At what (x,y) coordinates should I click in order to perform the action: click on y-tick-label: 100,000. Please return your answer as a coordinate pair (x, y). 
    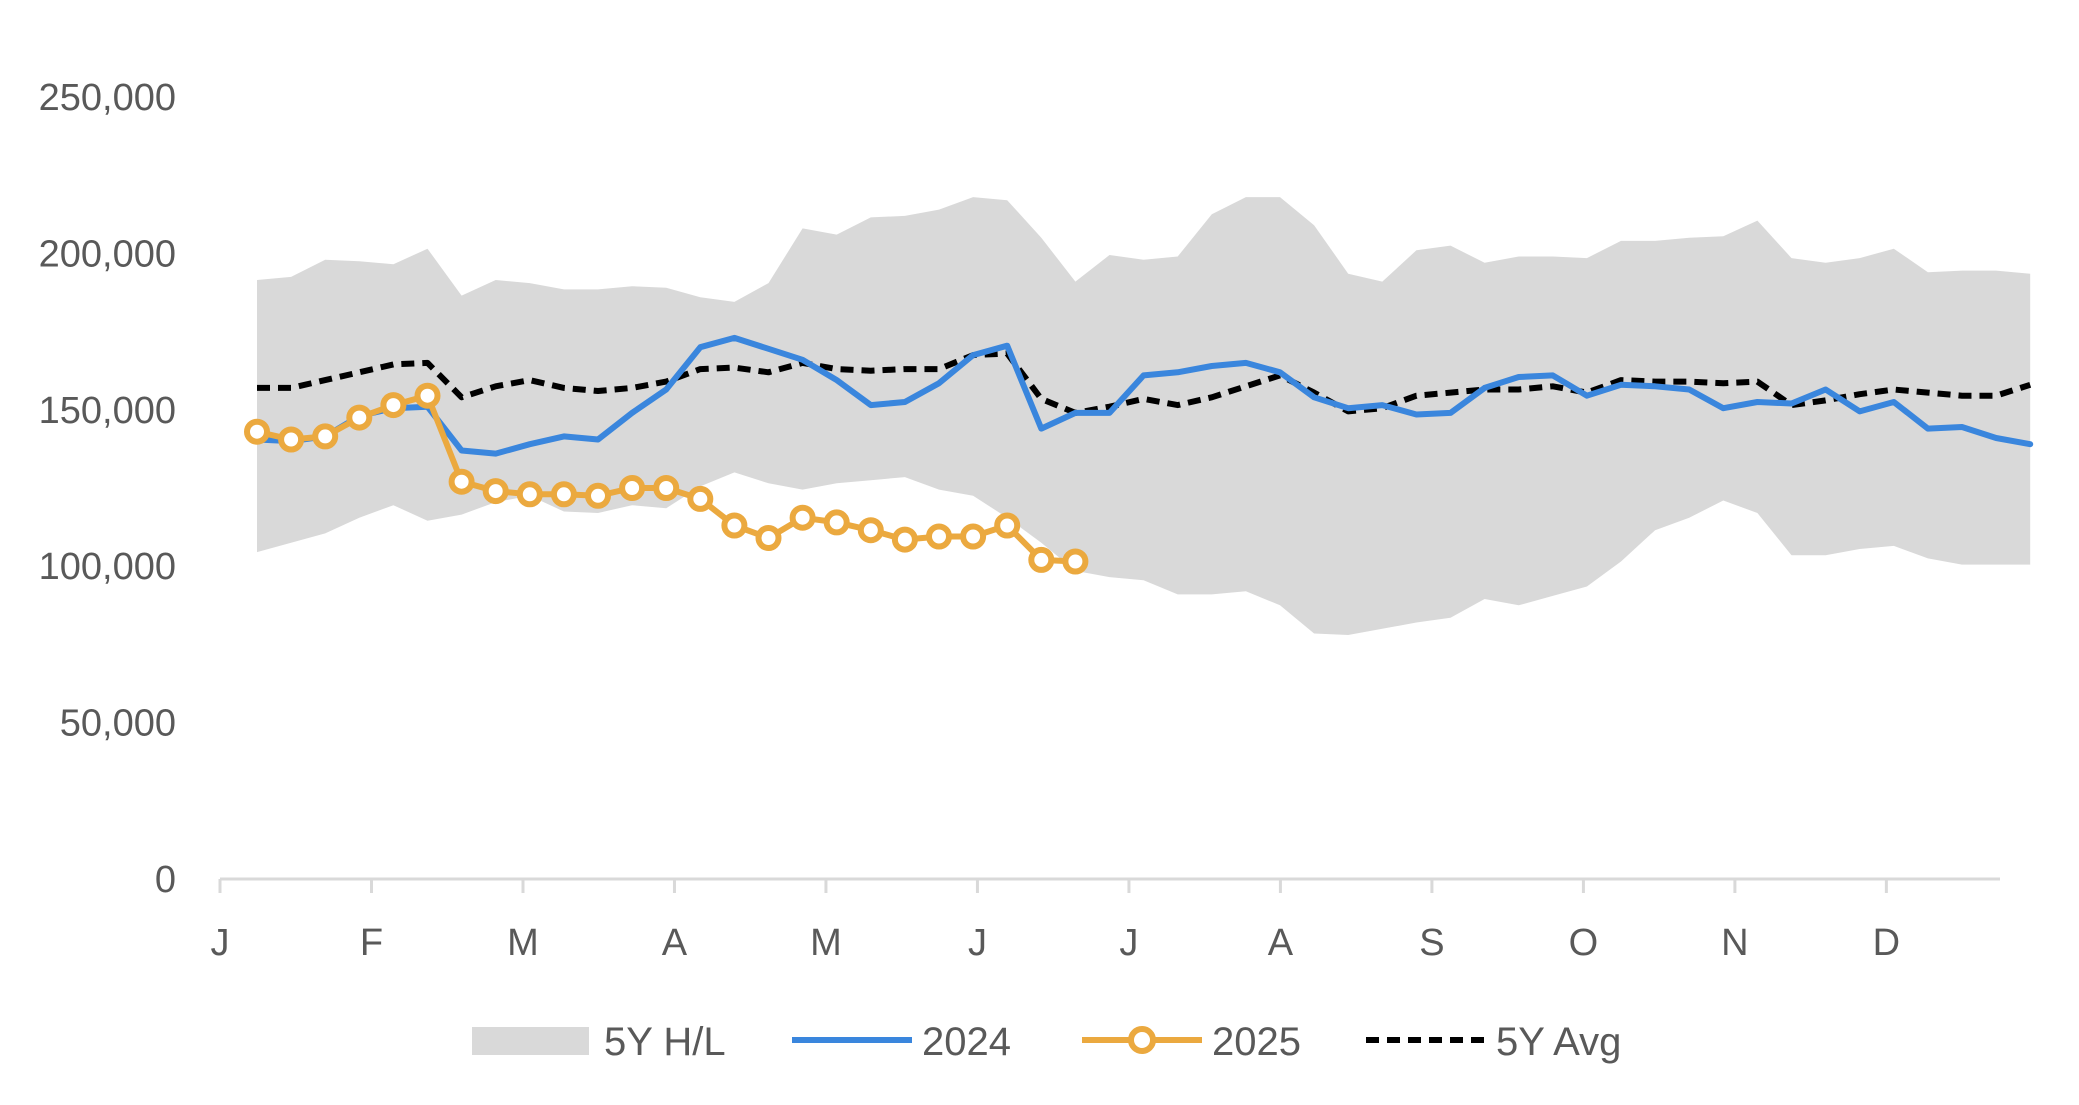
    Looking at the image, I should click on (107, 567).